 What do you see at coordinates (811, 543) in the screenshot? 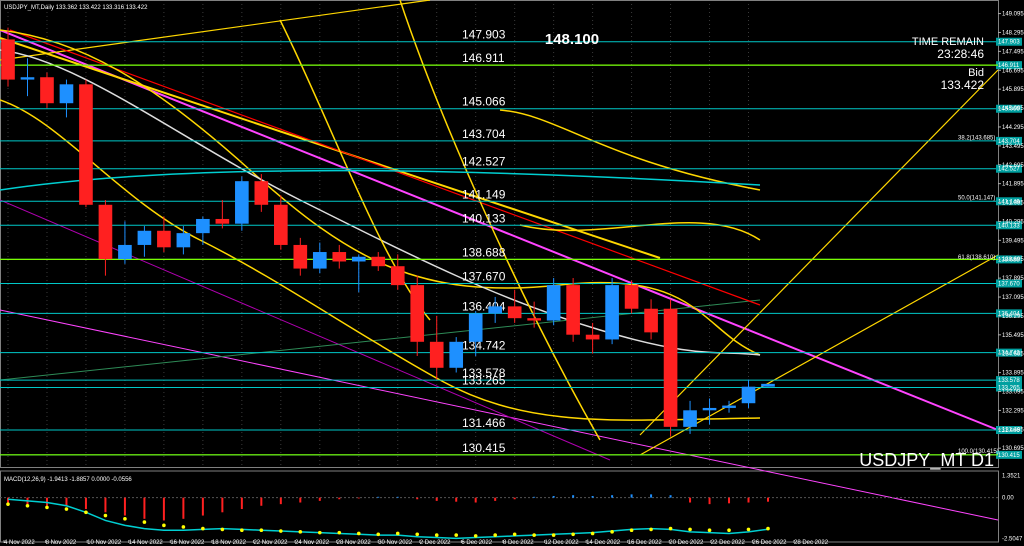
I see `x-tick-label: 28 Dec 2022` at bounding box center [811, 543].